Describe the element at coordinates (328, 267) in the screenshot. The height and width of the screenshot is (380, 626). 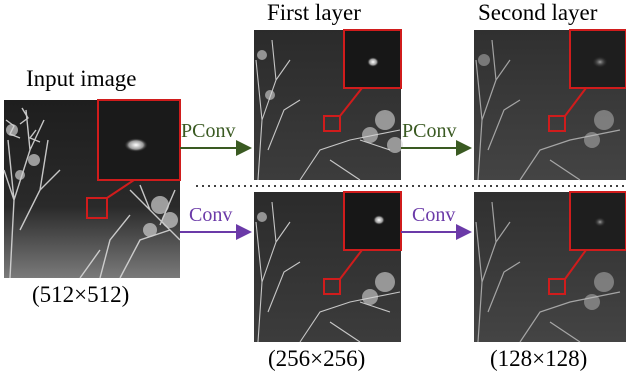
I see `first-layer-conv-image` at that location.